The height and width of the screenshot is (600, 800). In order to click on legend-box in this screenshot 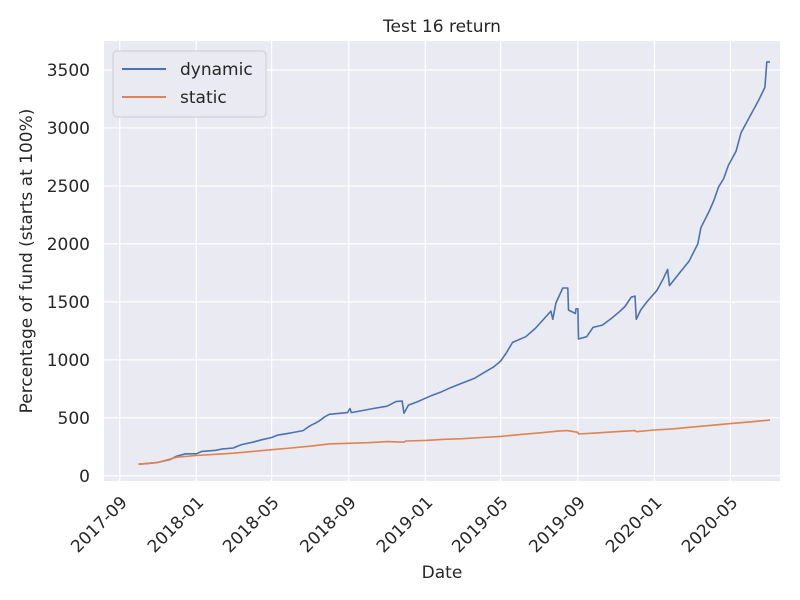, I will do `click(189, 84)`.